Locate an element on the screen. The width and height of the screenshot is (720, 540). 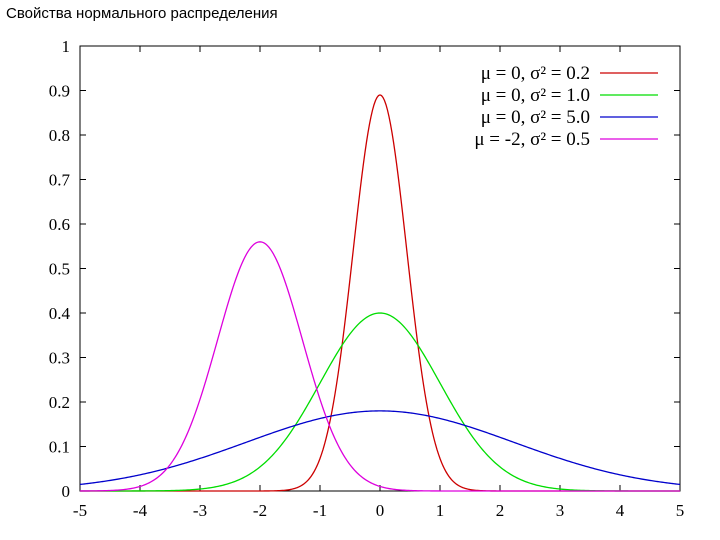
y-tick-label: 0.1 is located at coordinates (59, 447).